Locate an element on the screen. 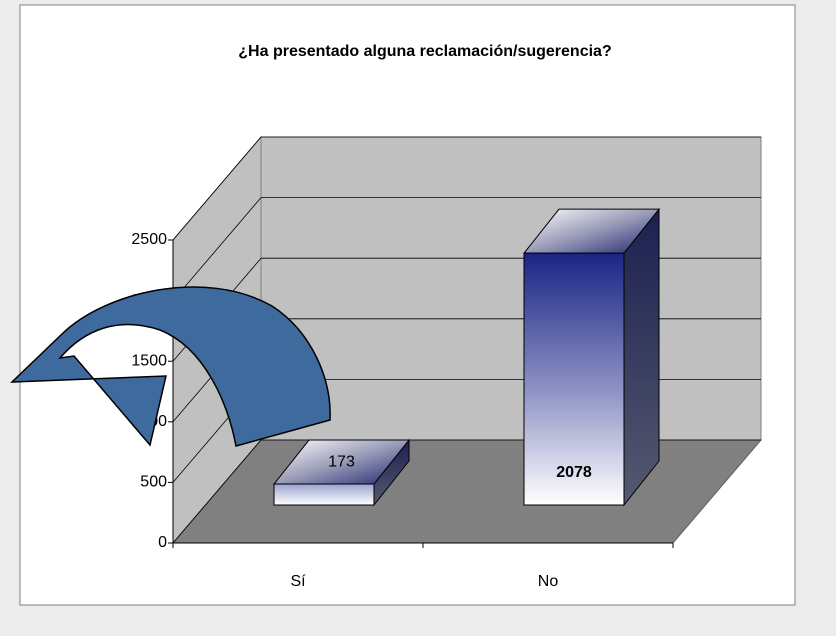  y-tick-label: 2500 is located at coordinates (149, 239).